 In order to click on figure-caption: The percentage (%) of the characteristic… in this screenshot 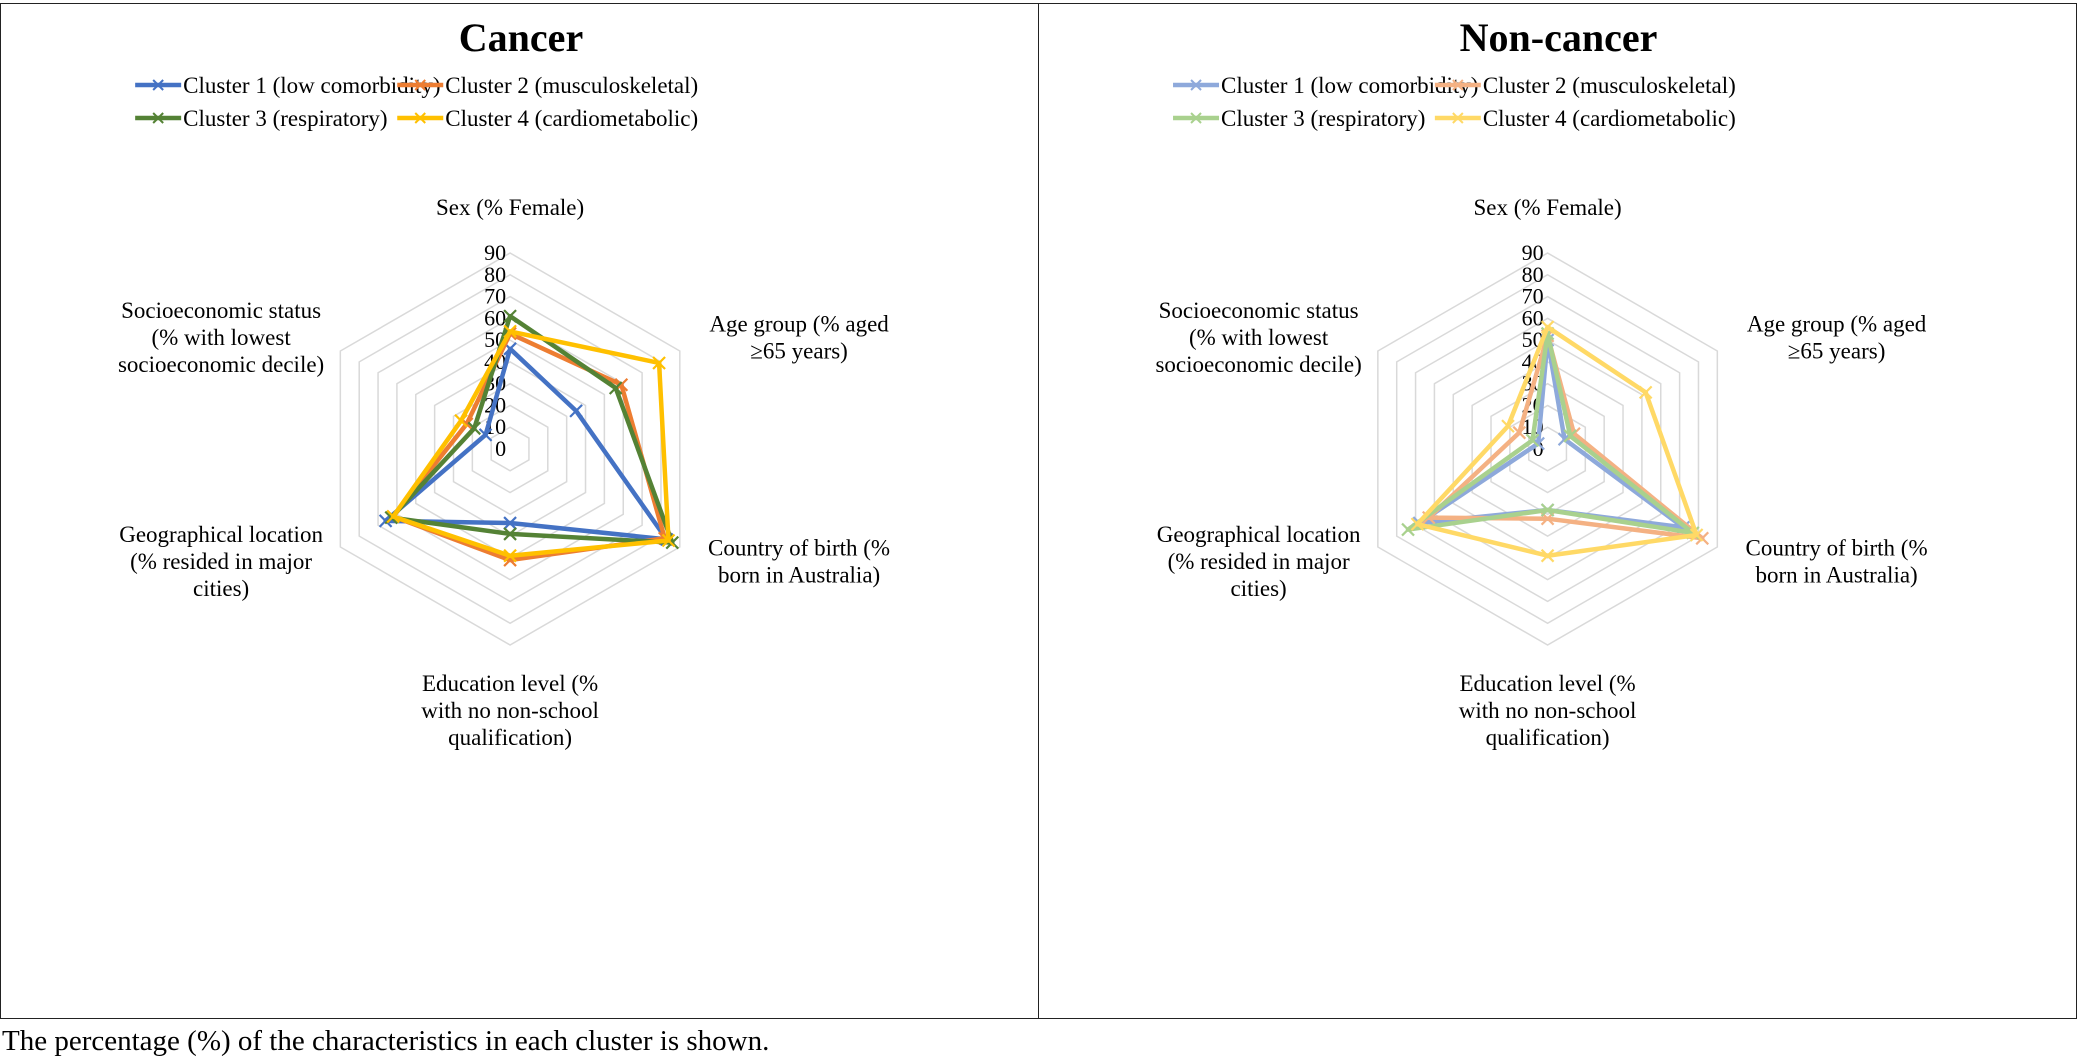, I will do `click(386, 1041)`.